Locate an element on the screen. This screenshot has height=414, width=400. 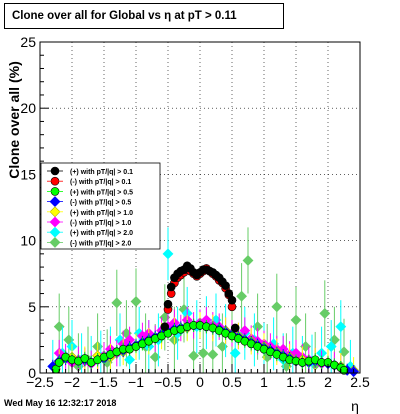
legend-label: (+) with pT/|q| > 0.5 is located at coordinates (101, 192).